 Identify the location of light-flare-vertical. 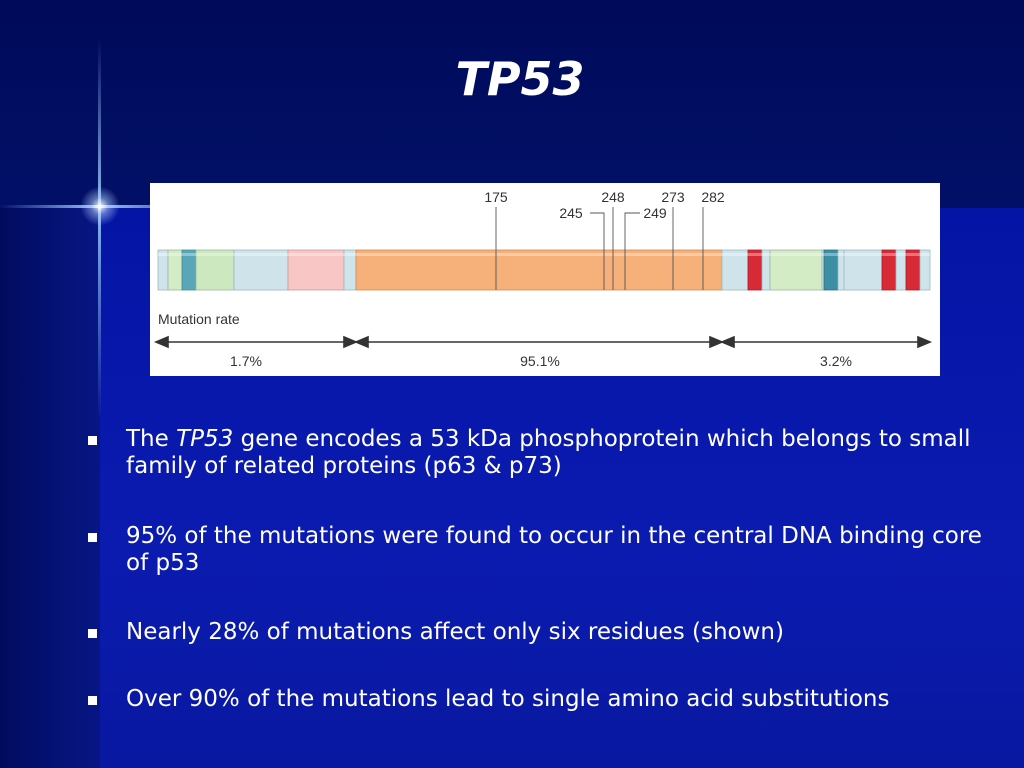
(99, 230).